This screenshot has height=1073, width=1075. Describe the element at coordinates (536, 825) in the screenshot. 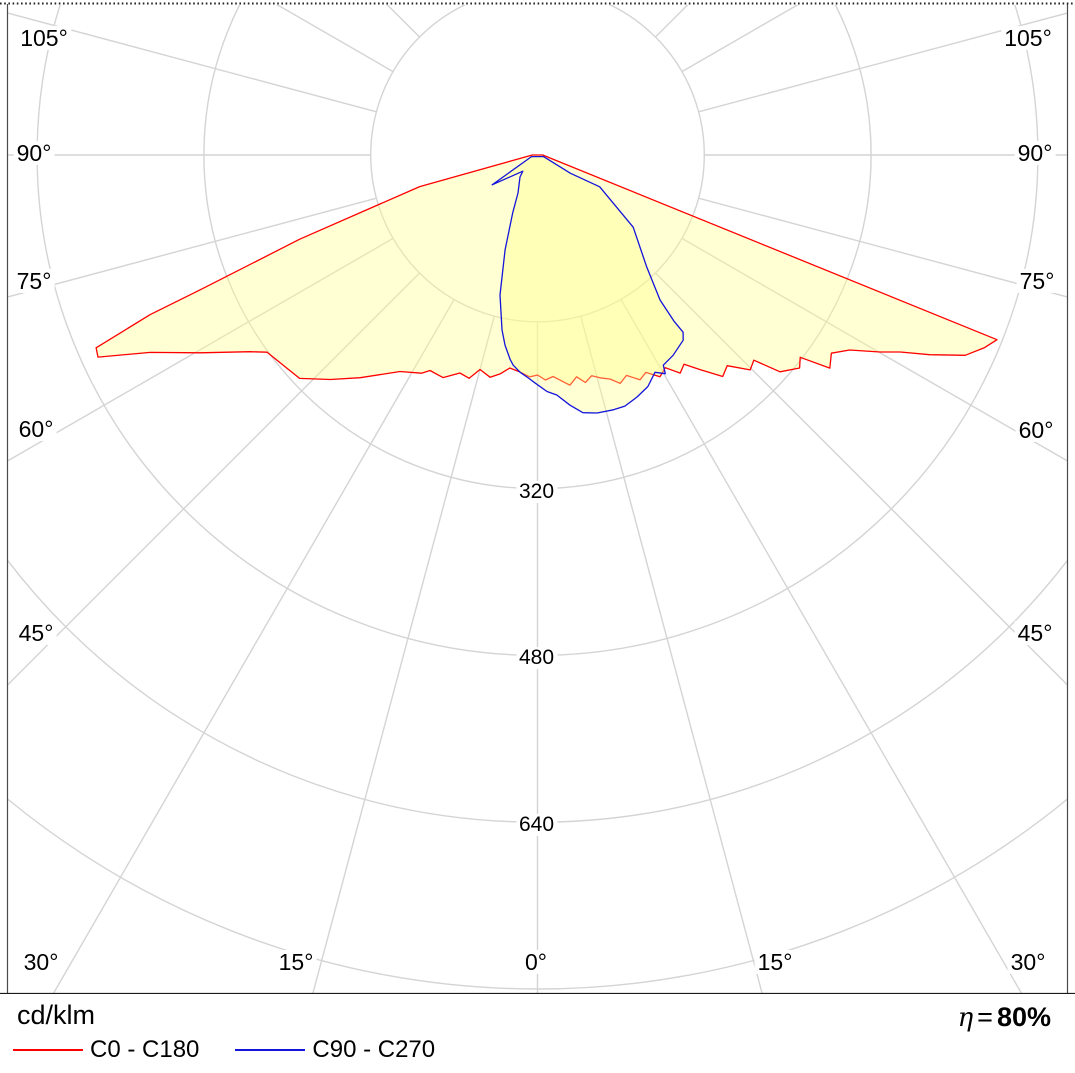

I see `ring-tick-640: 640` at that location.